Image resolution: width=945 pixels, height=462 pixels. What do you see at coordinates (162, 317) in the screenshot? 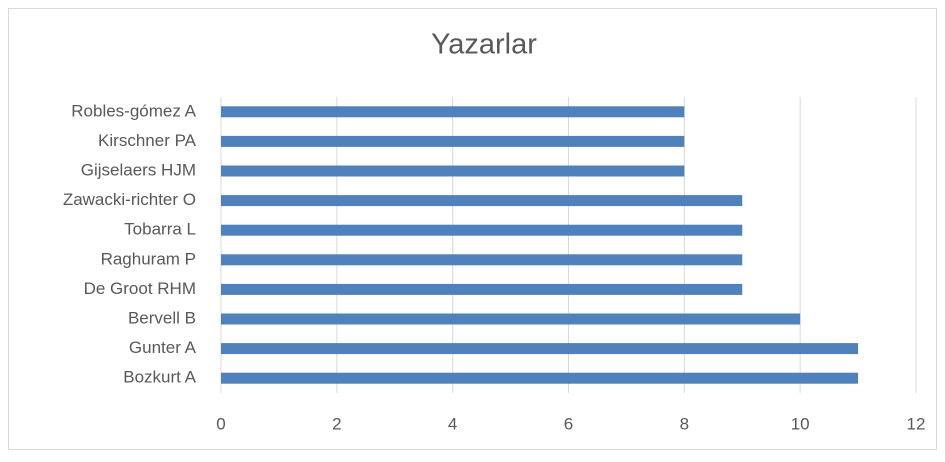
I see `y-tick-label: Bervell B` at bounding box center [162, 317].